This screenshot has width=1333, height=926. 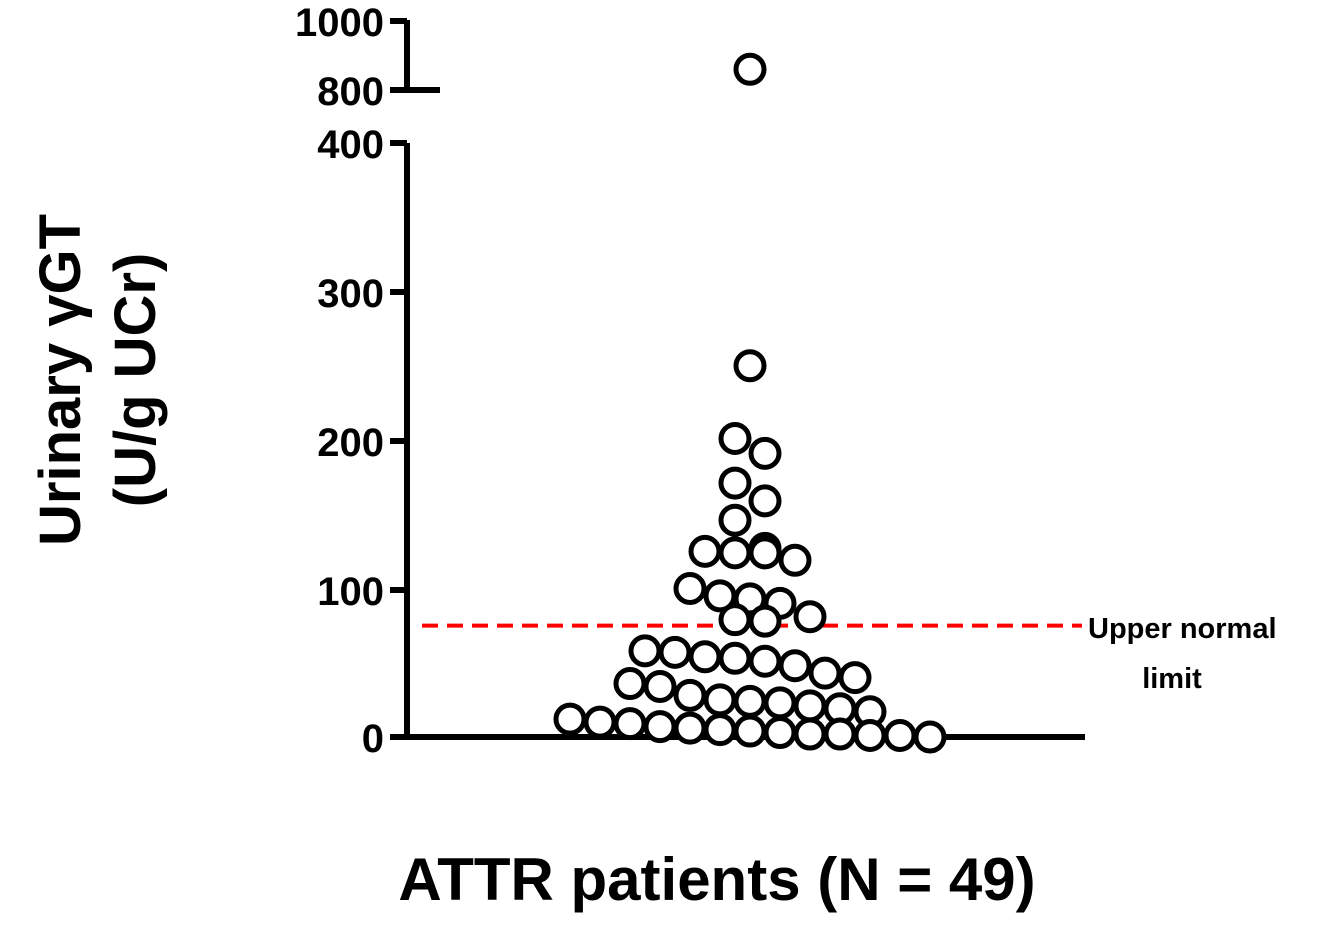 What do you see at coordinates (135, 380) in the screenshot?
I see `y-axis-title-line2: (U/g UCr)` at bounding box center [135, 380].